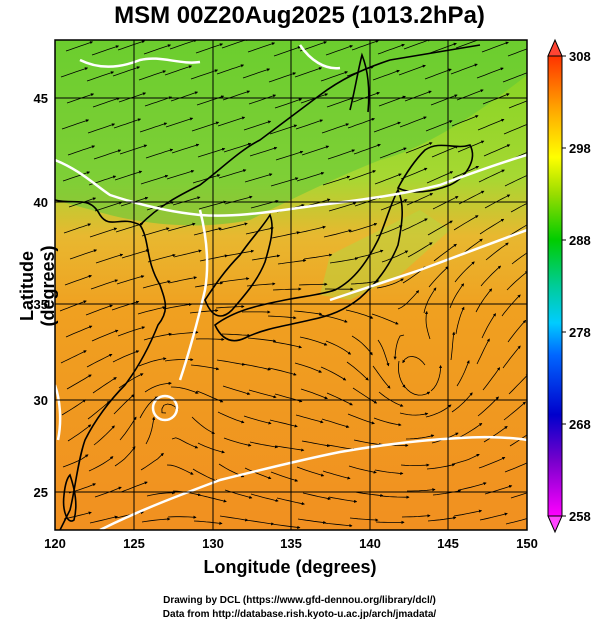 Image resolution: width=599 pixels, height=625 pixels. What do you see at coordinates (55, 543) in the screenshot?
I see `x-tick-label: 120` at bounding box center [55, 543].